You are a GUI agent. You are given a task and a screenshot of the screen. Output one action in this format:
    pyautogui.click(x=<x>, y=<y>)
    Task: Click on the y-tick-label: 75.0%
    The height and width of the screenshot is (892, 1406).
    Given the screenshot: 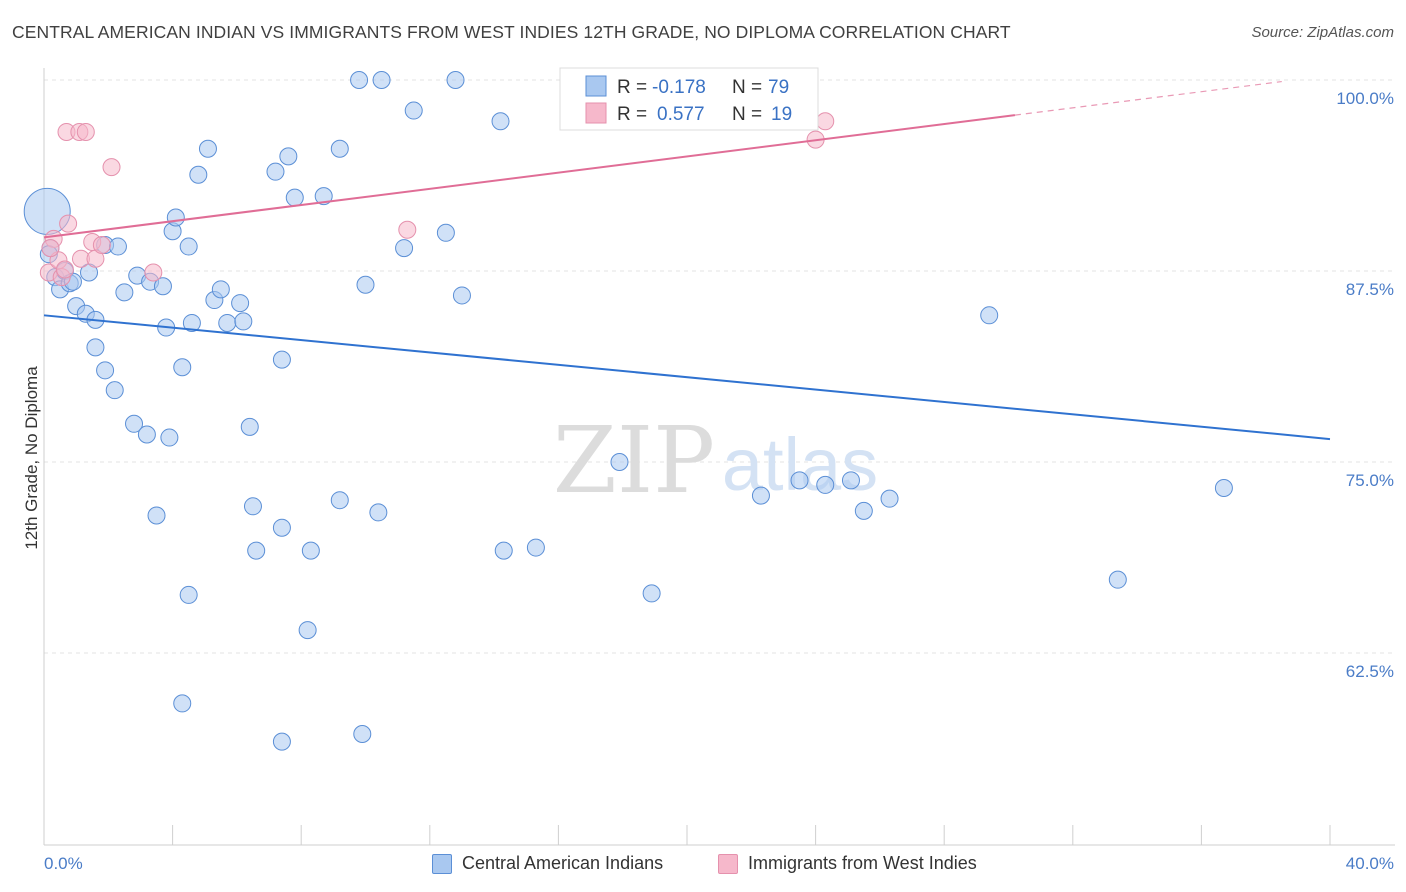 What is the action you would take?
    pyautogui.click(x=1370, y=480)
    